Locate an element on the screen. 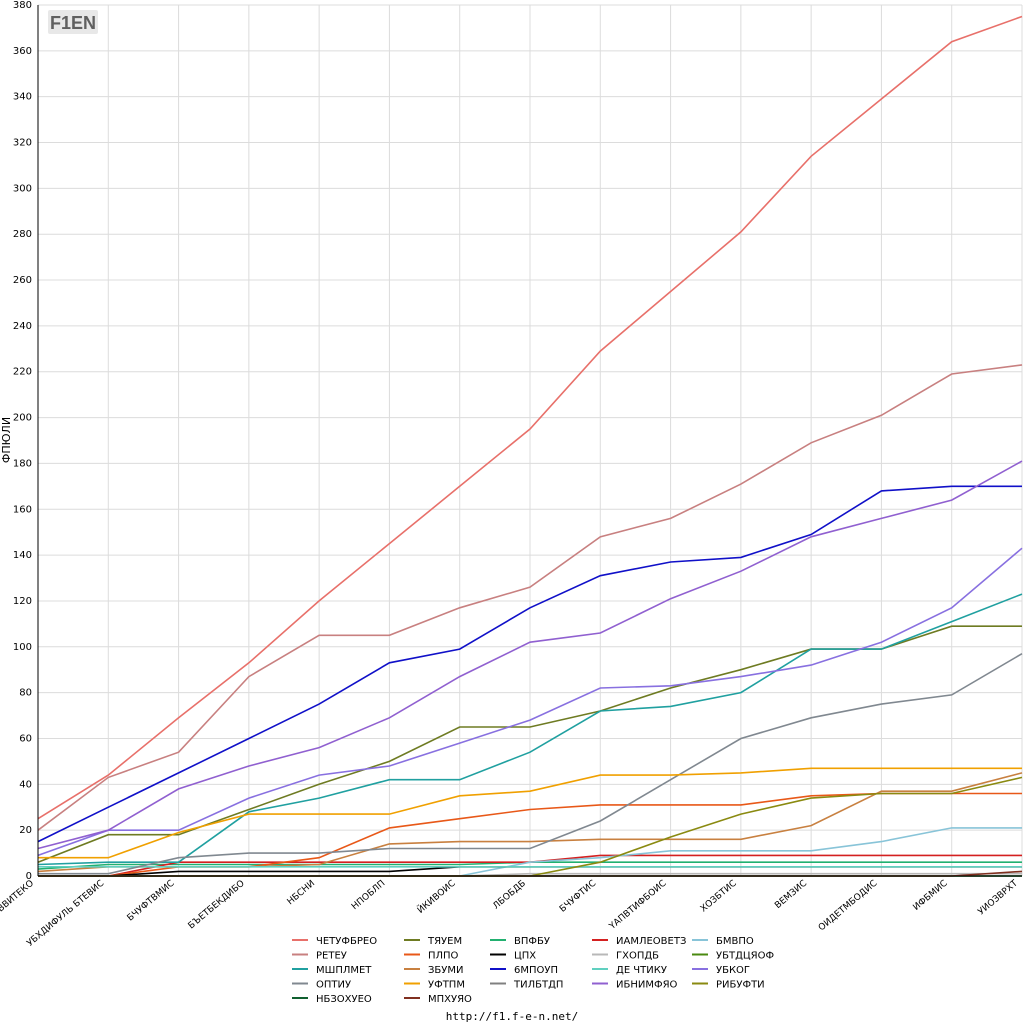  logo: F1EN is located at coordinates (73, 22).